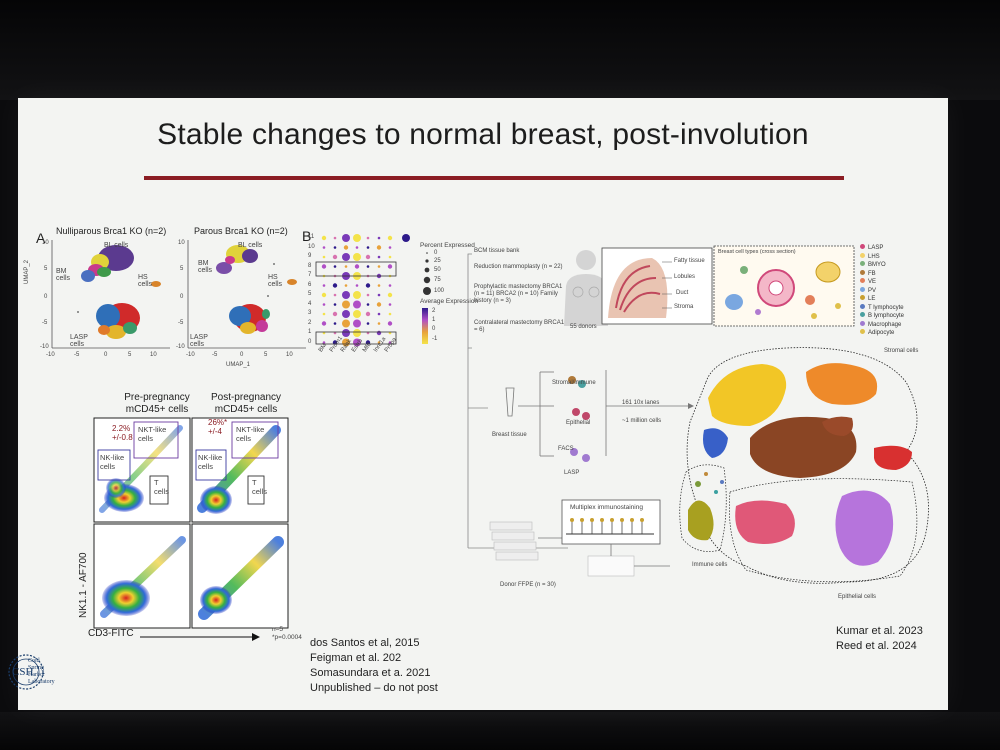 The width and height of the screenshot is (1000, 750). Describe the element at coordinates (500, 731) in the screenshot. I see `room-floor` at that location.